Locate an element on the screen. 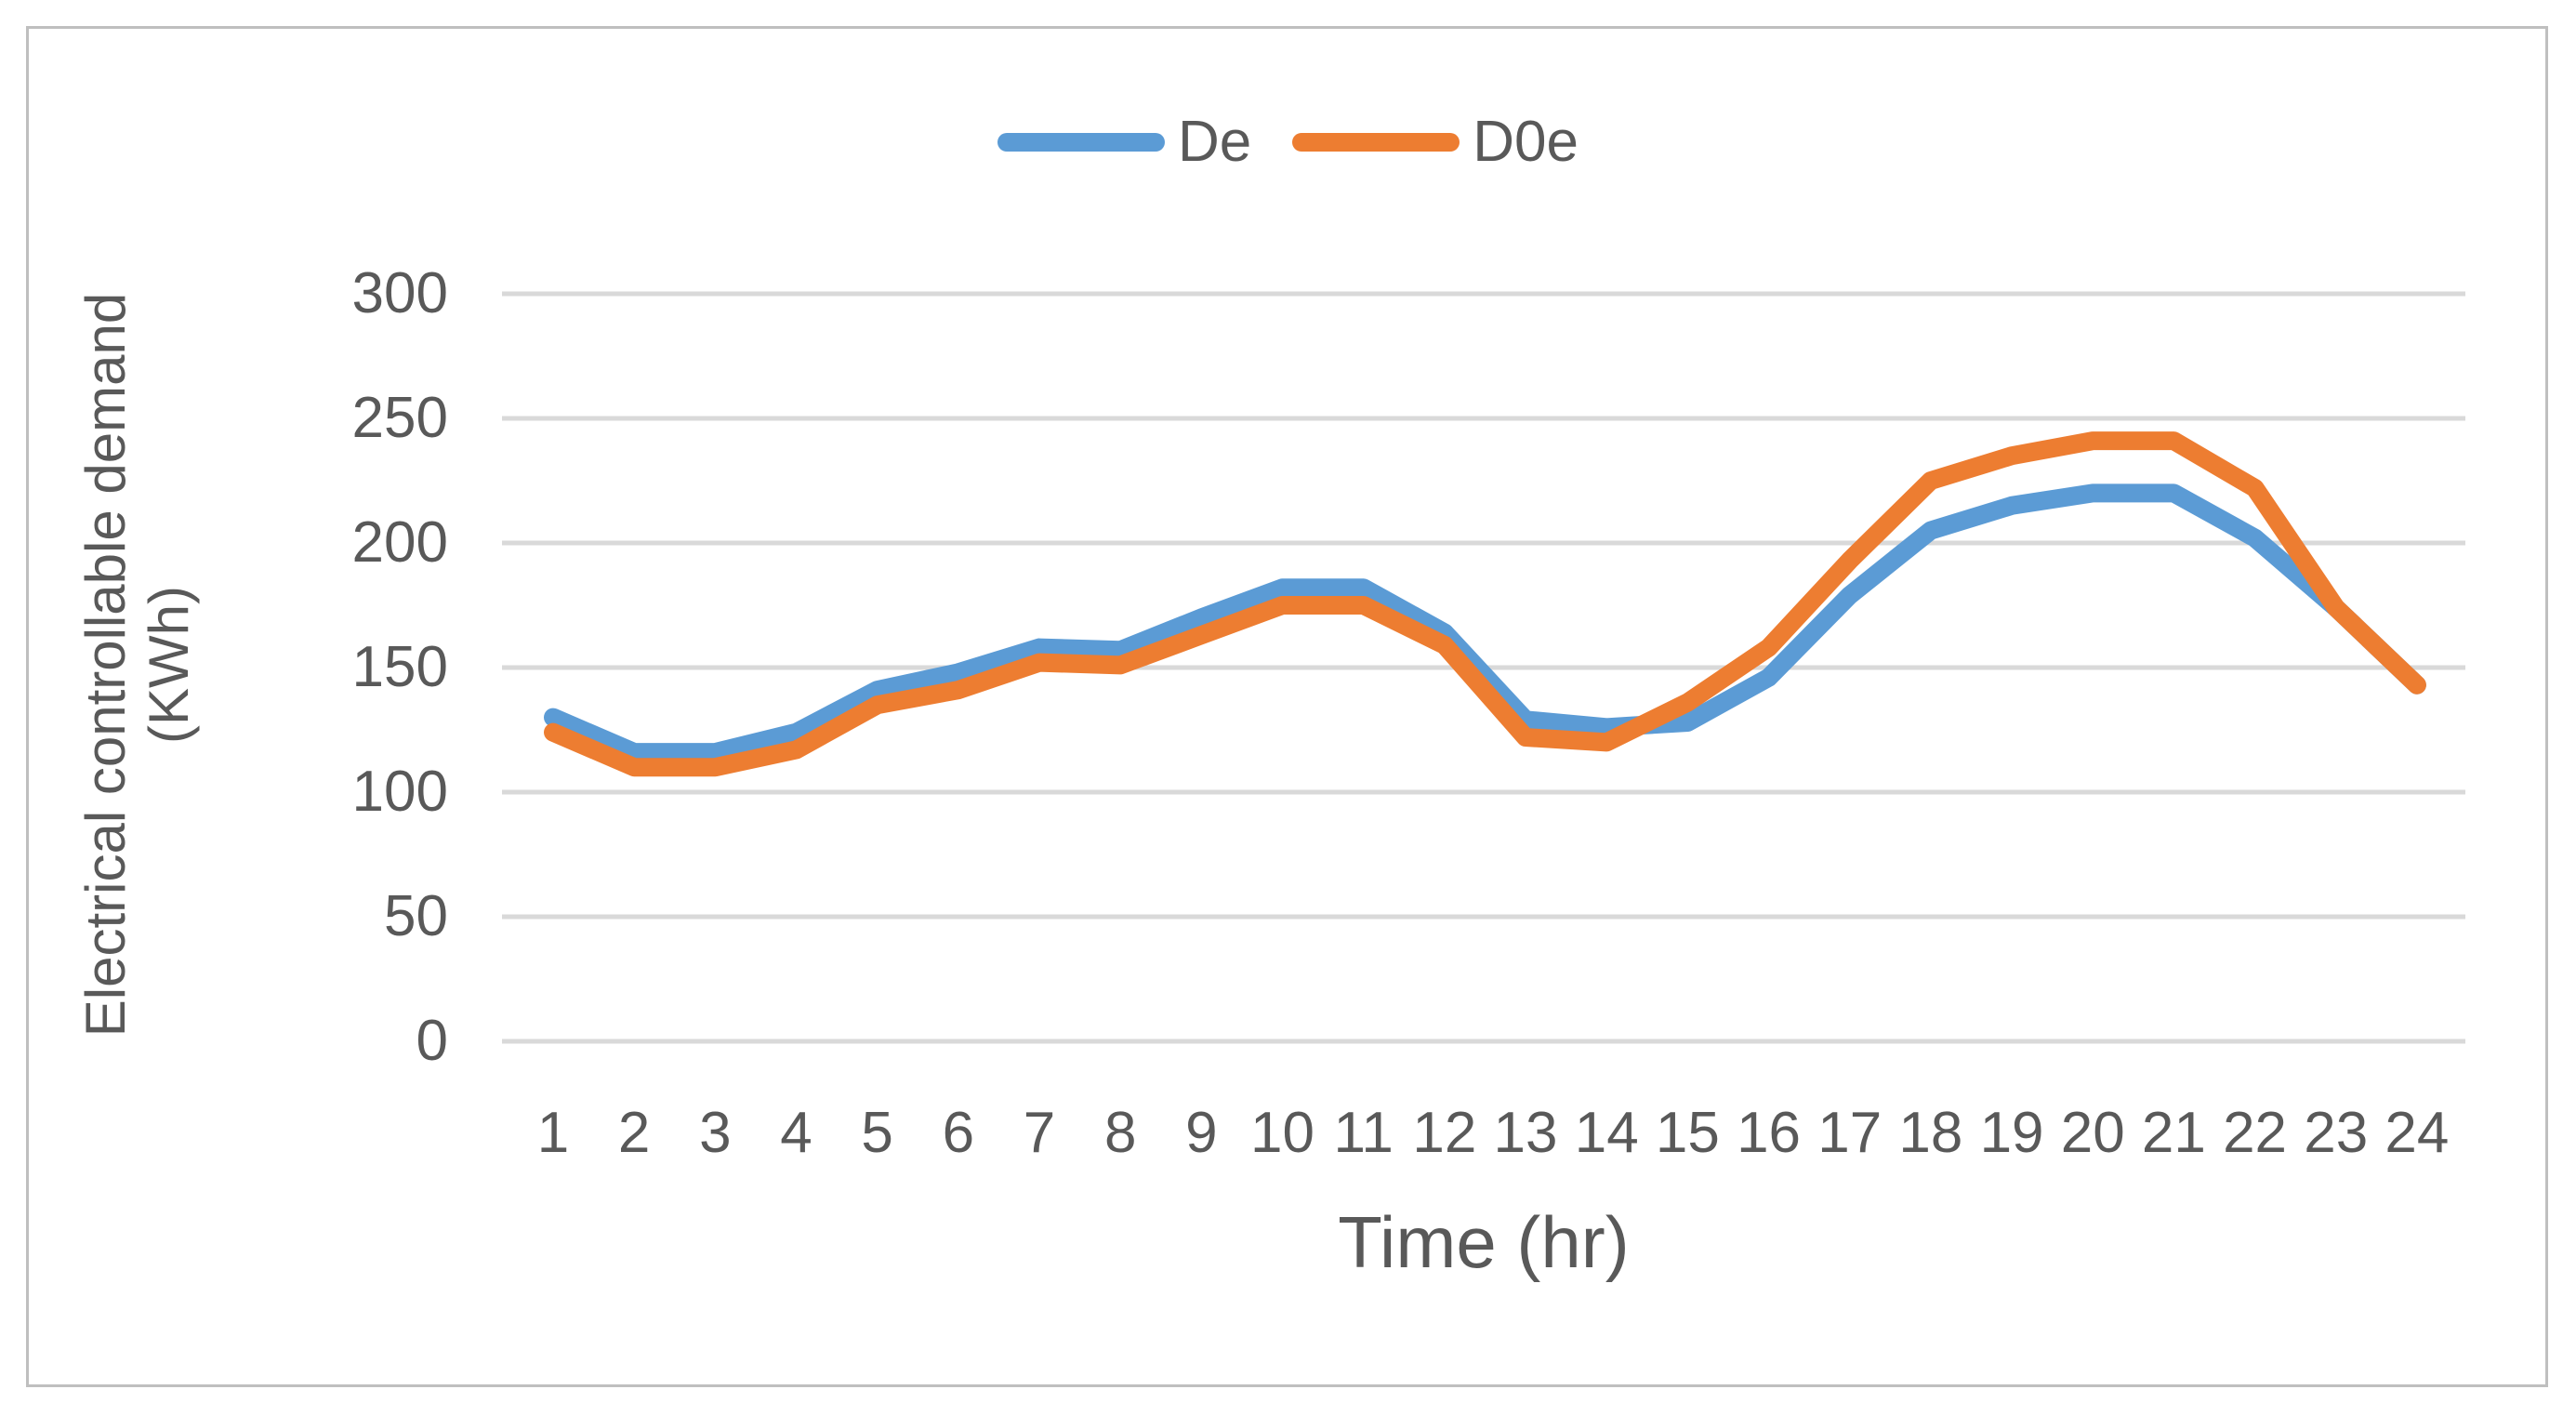  y-tick-label: 50 is located at coordinates (416, 916).